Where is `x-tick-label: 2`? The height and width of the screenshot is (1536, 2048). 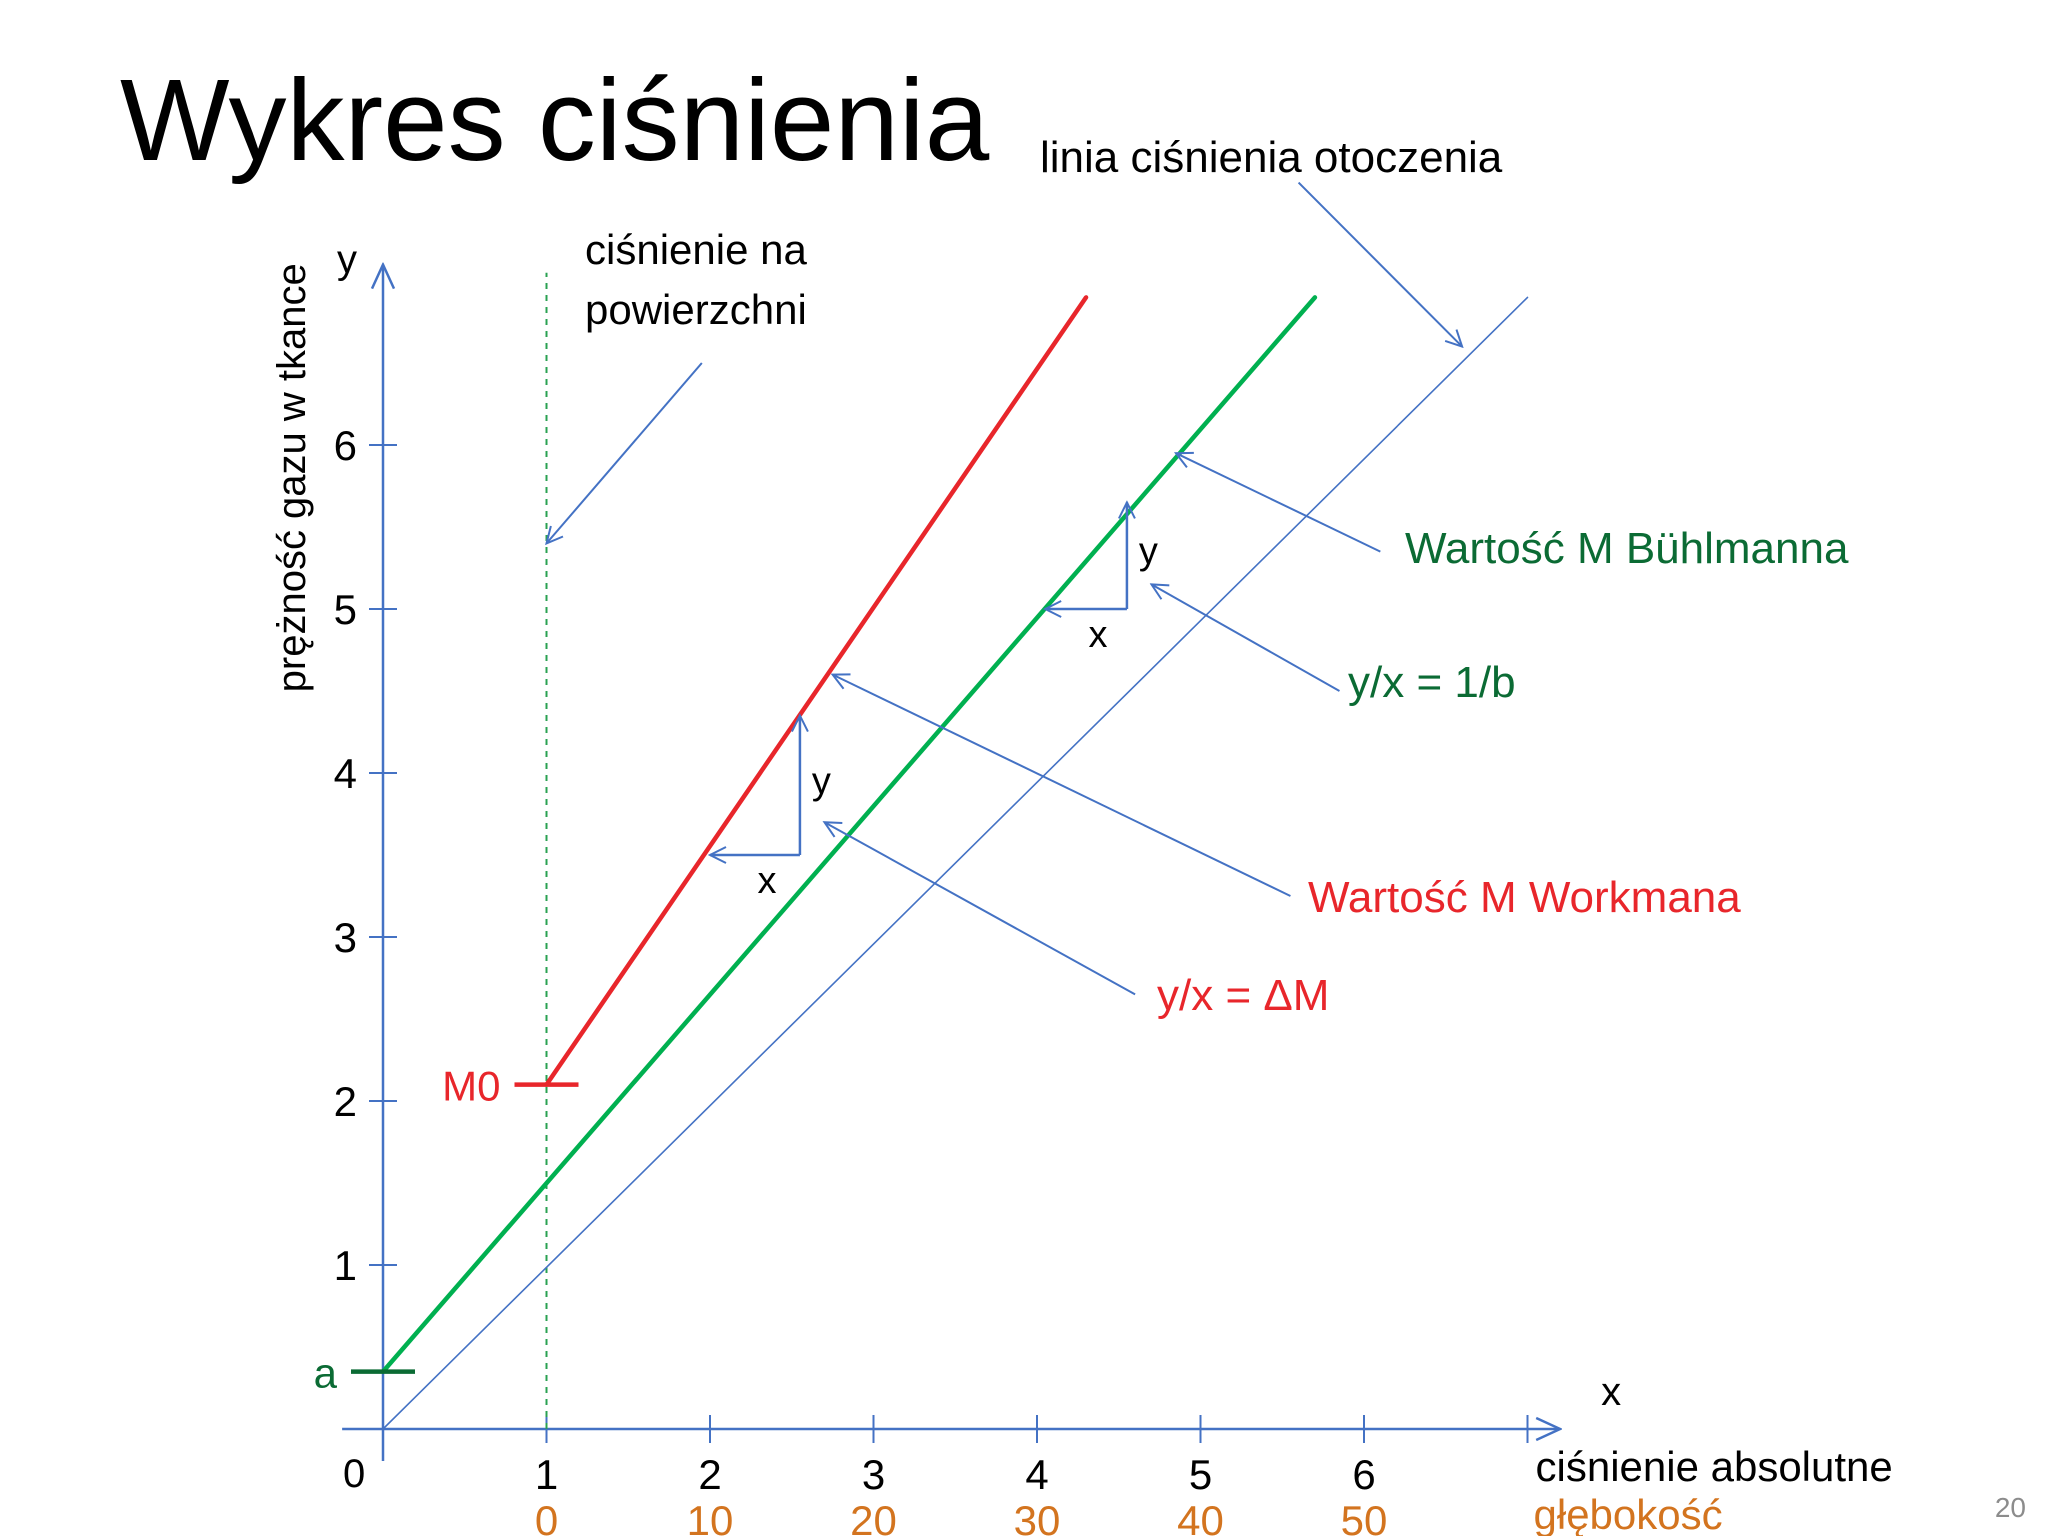
x-tick-label: 2 is located at coordinates (709, 1474).